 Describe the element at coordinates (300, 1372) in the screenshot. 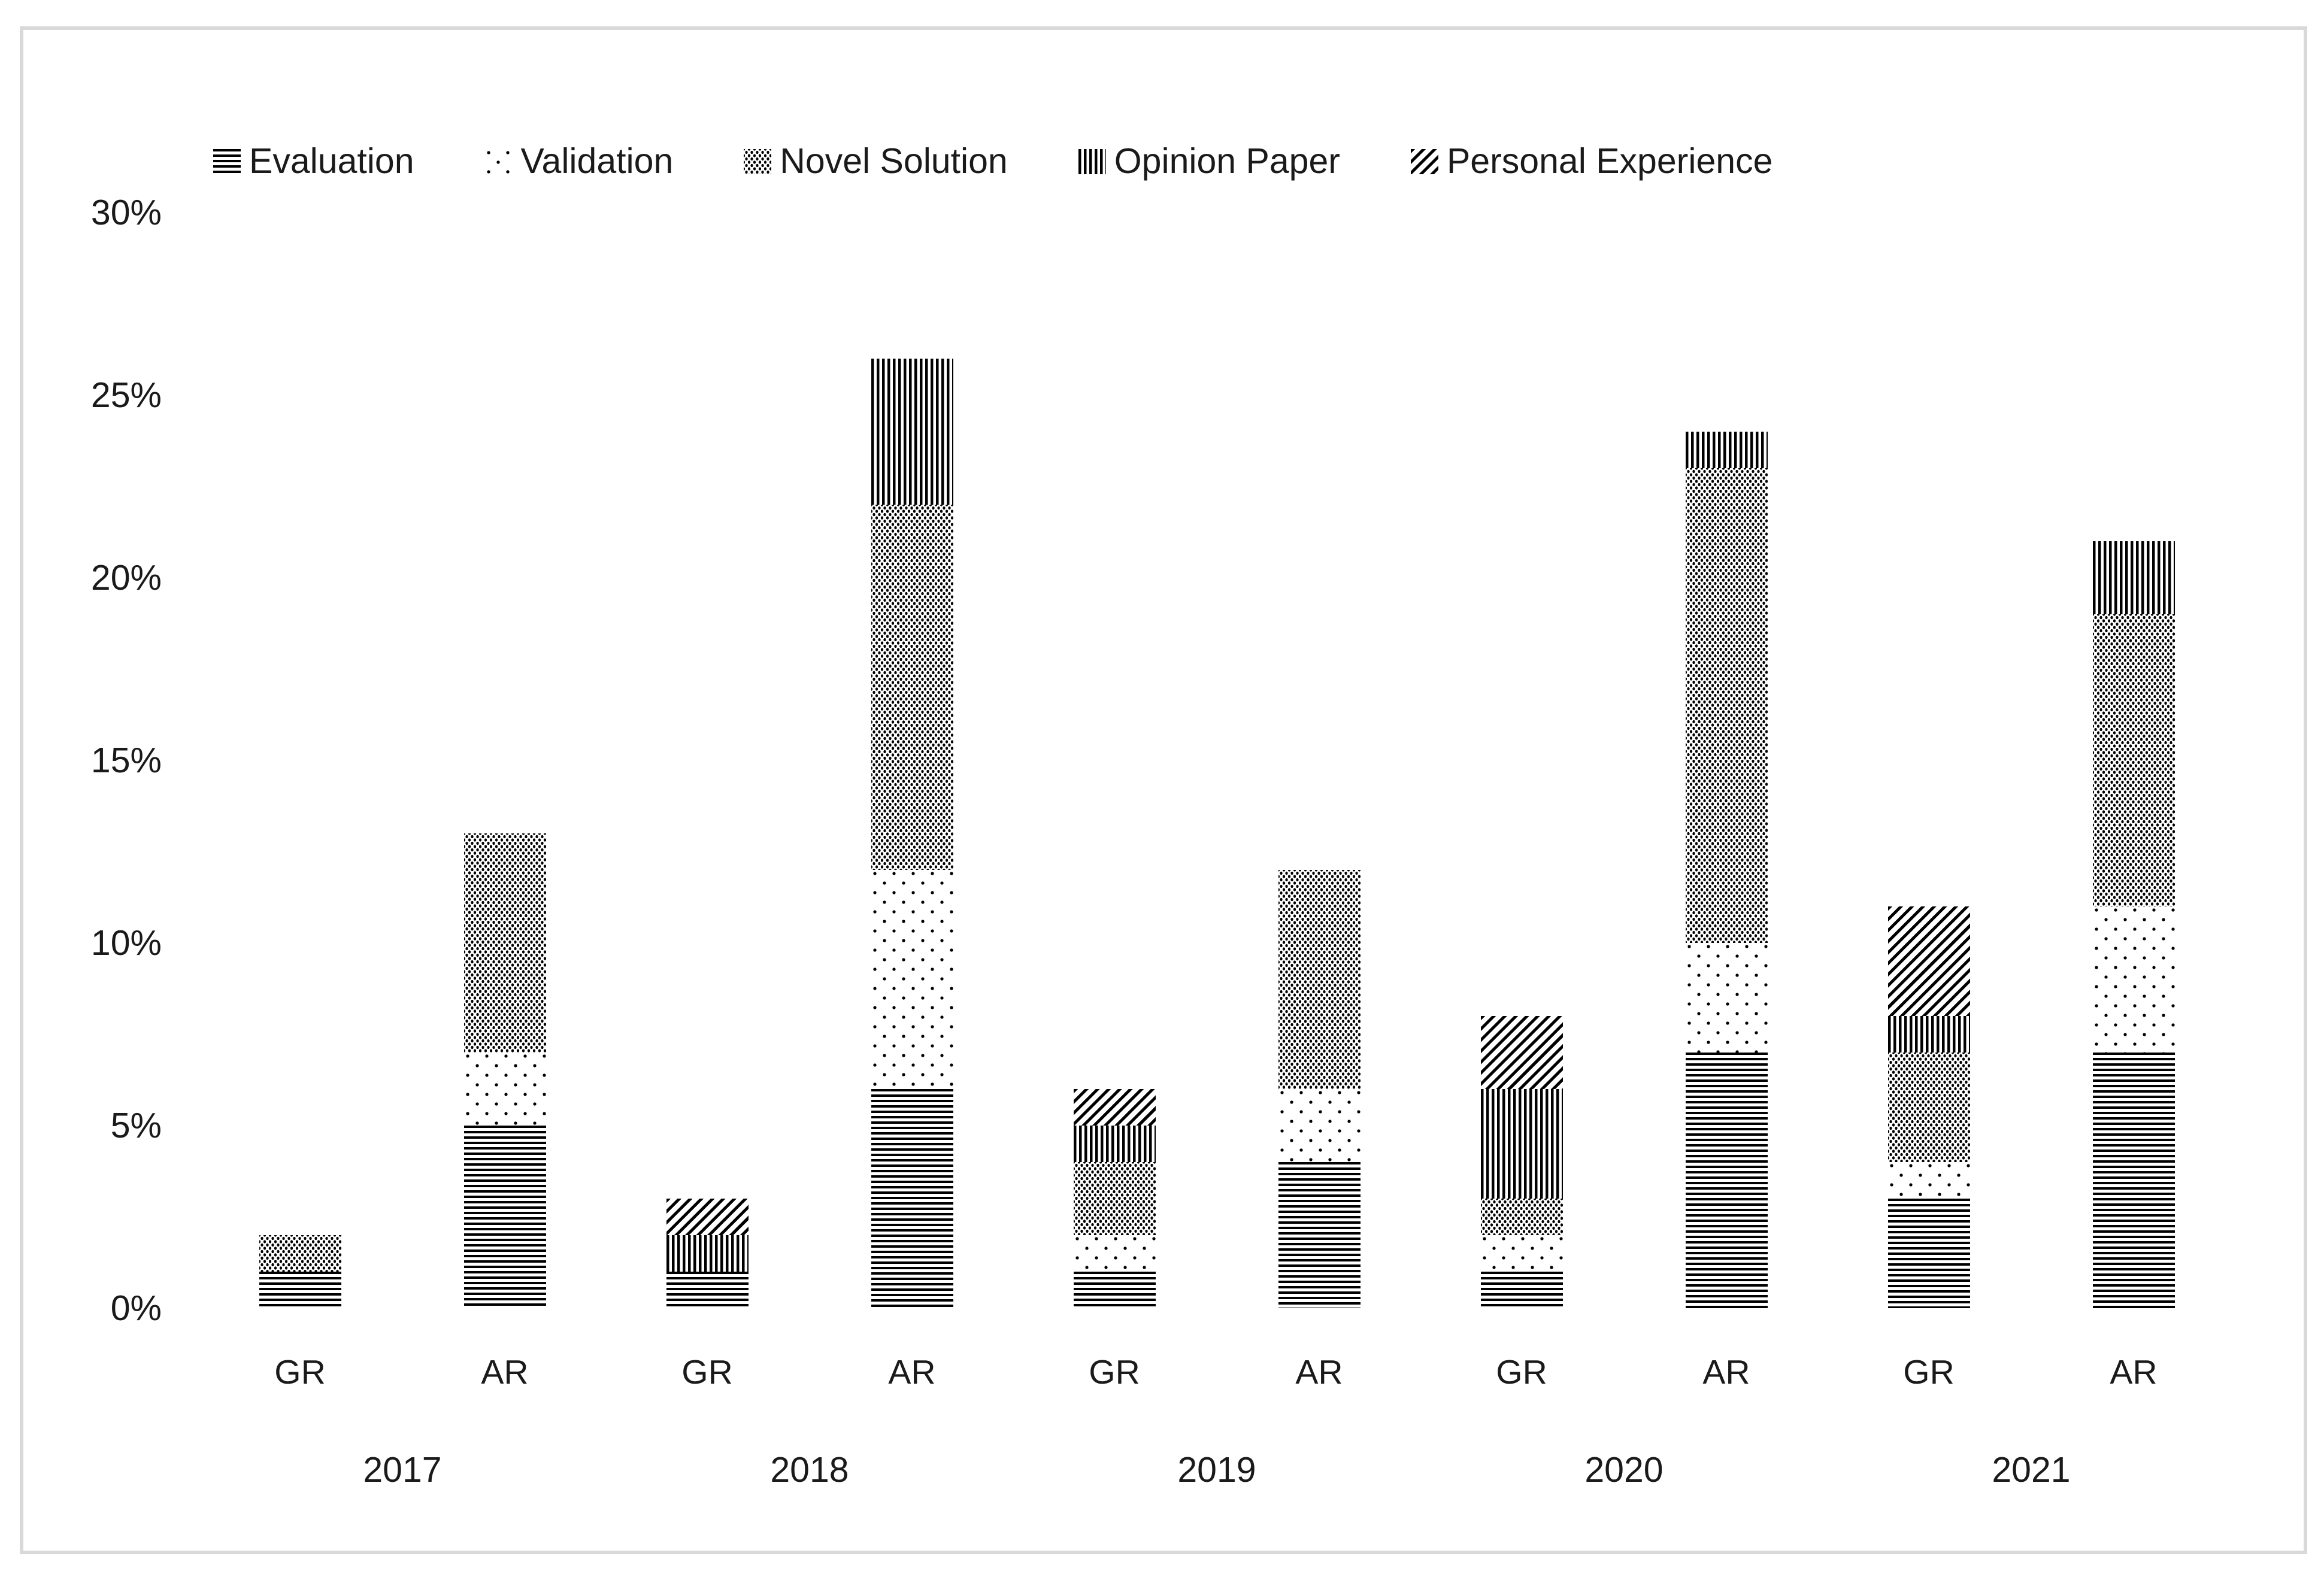

I see `x-bar-label-2017-gr: GR` at that location.